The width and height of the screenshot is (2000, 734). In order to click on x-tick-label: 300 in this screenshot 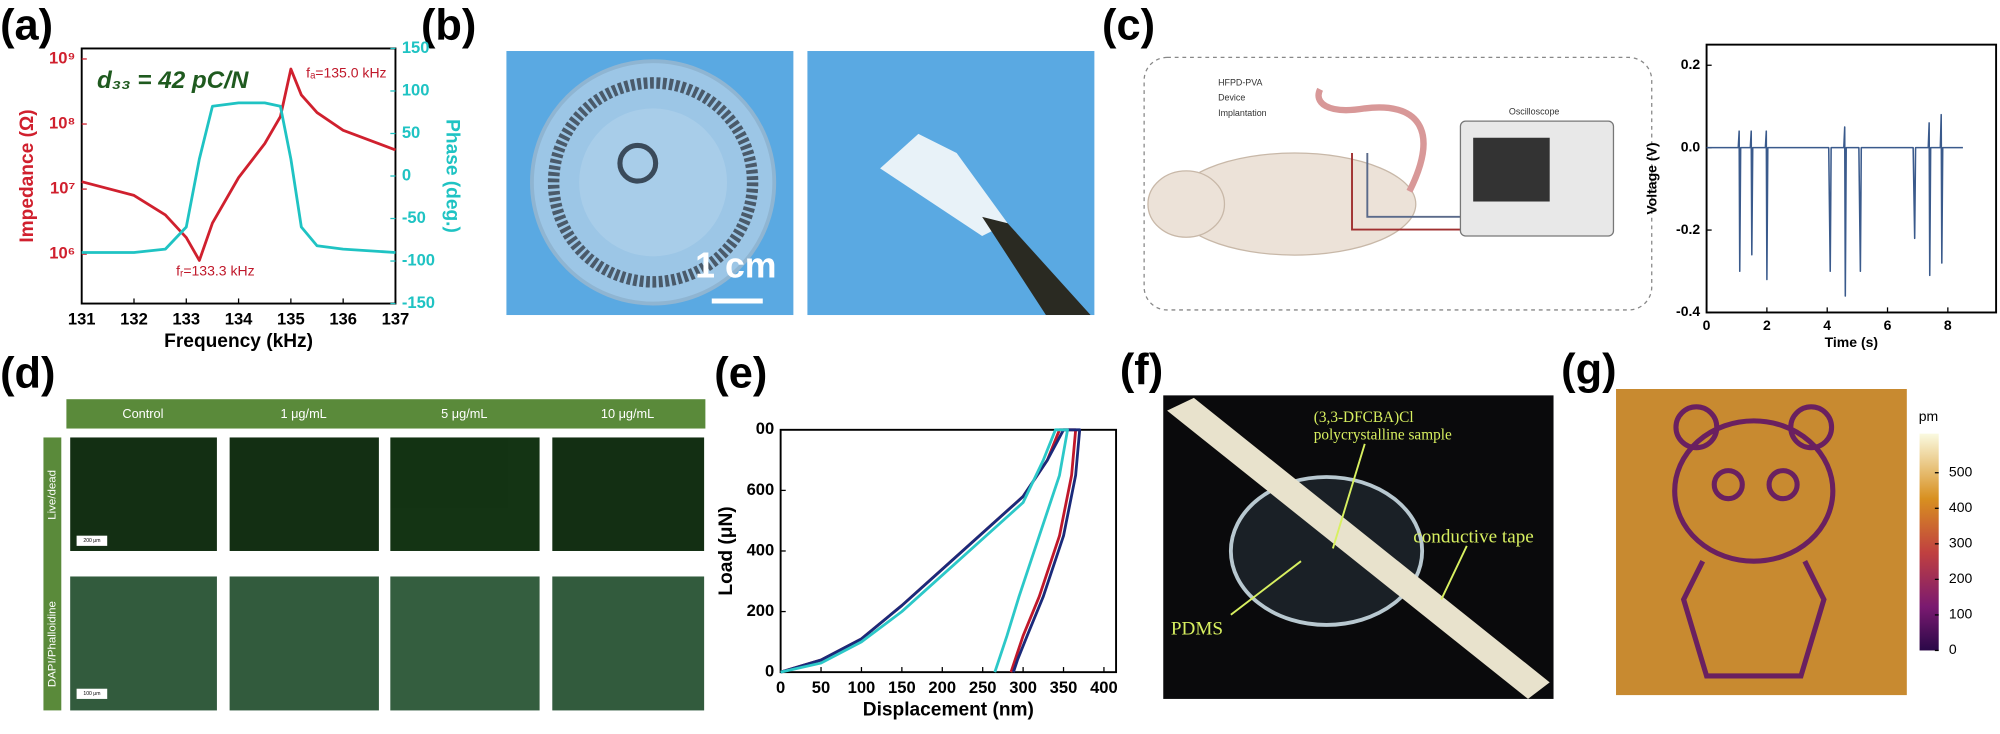, I will do `click(1023, 687)`.